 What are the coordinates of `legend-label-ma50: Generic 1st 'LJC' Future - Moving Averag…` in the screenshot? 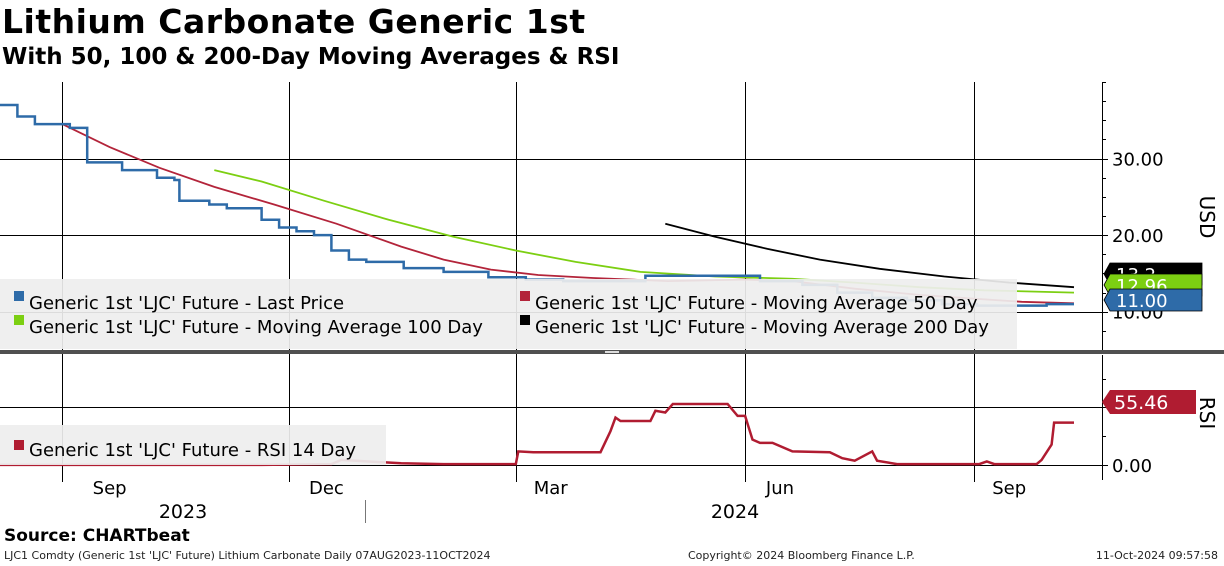 It's located at (756, 303).